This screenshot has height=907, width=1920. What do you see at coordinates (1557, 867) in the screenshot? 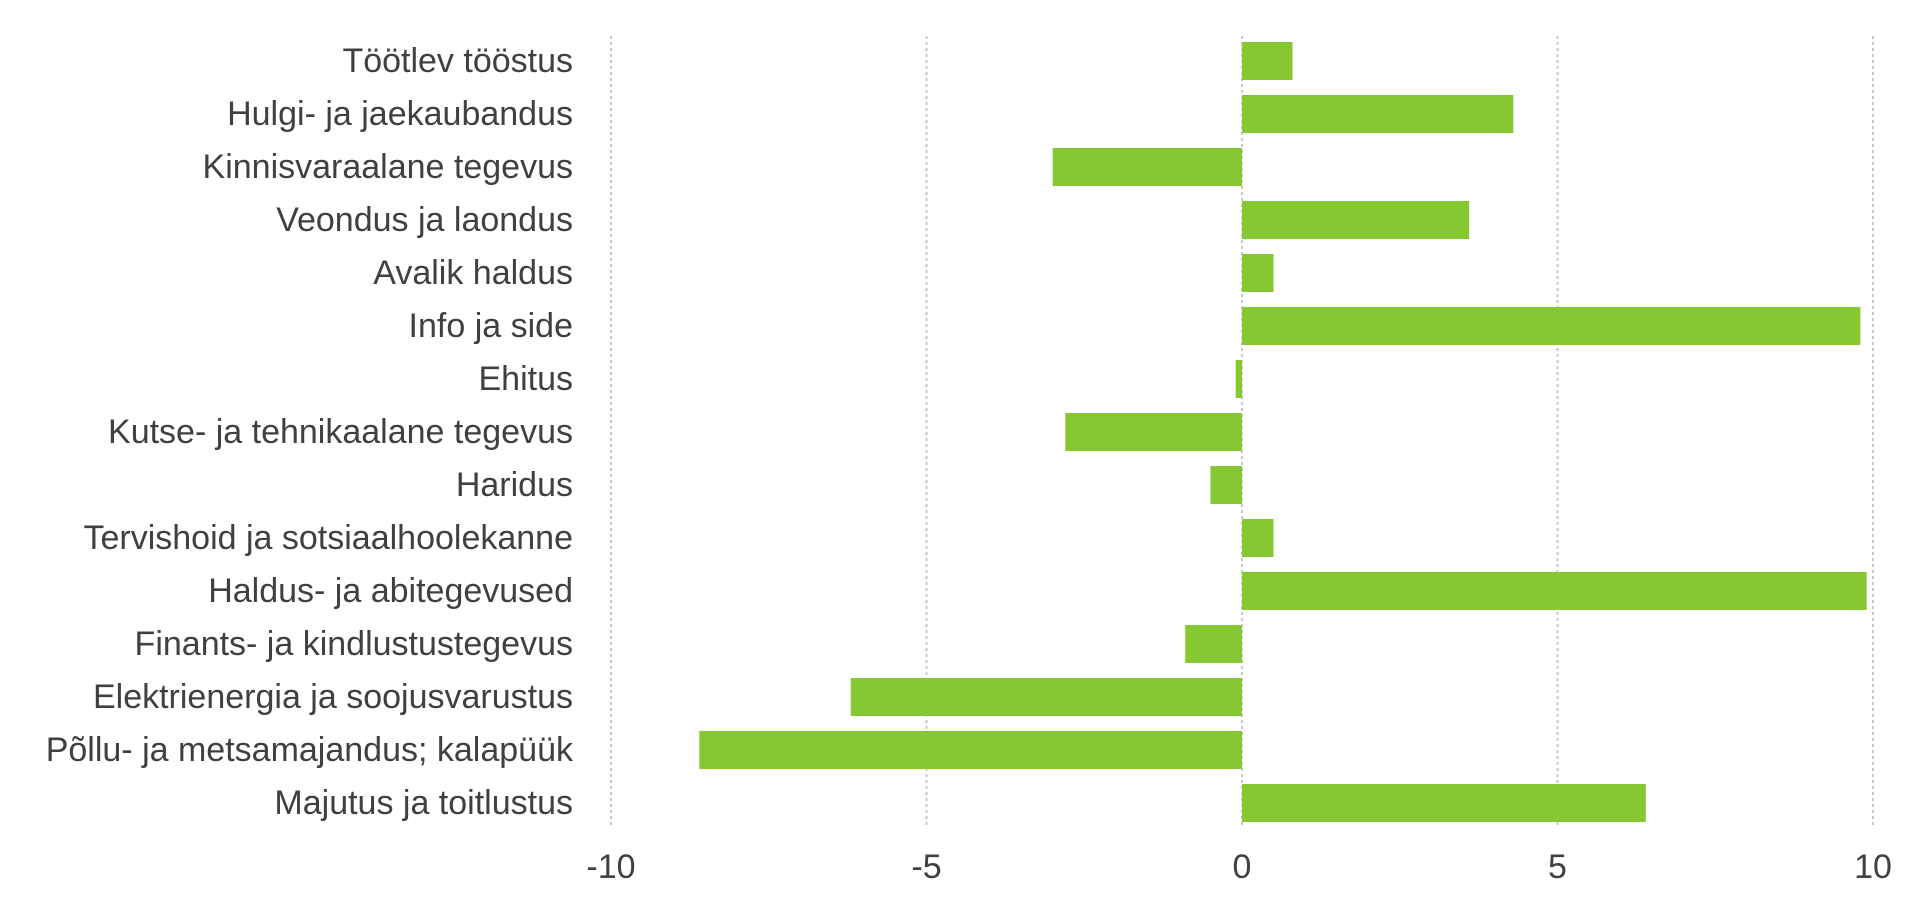
I see `x-tick-label: 5` at bounding box center [1557, 867].